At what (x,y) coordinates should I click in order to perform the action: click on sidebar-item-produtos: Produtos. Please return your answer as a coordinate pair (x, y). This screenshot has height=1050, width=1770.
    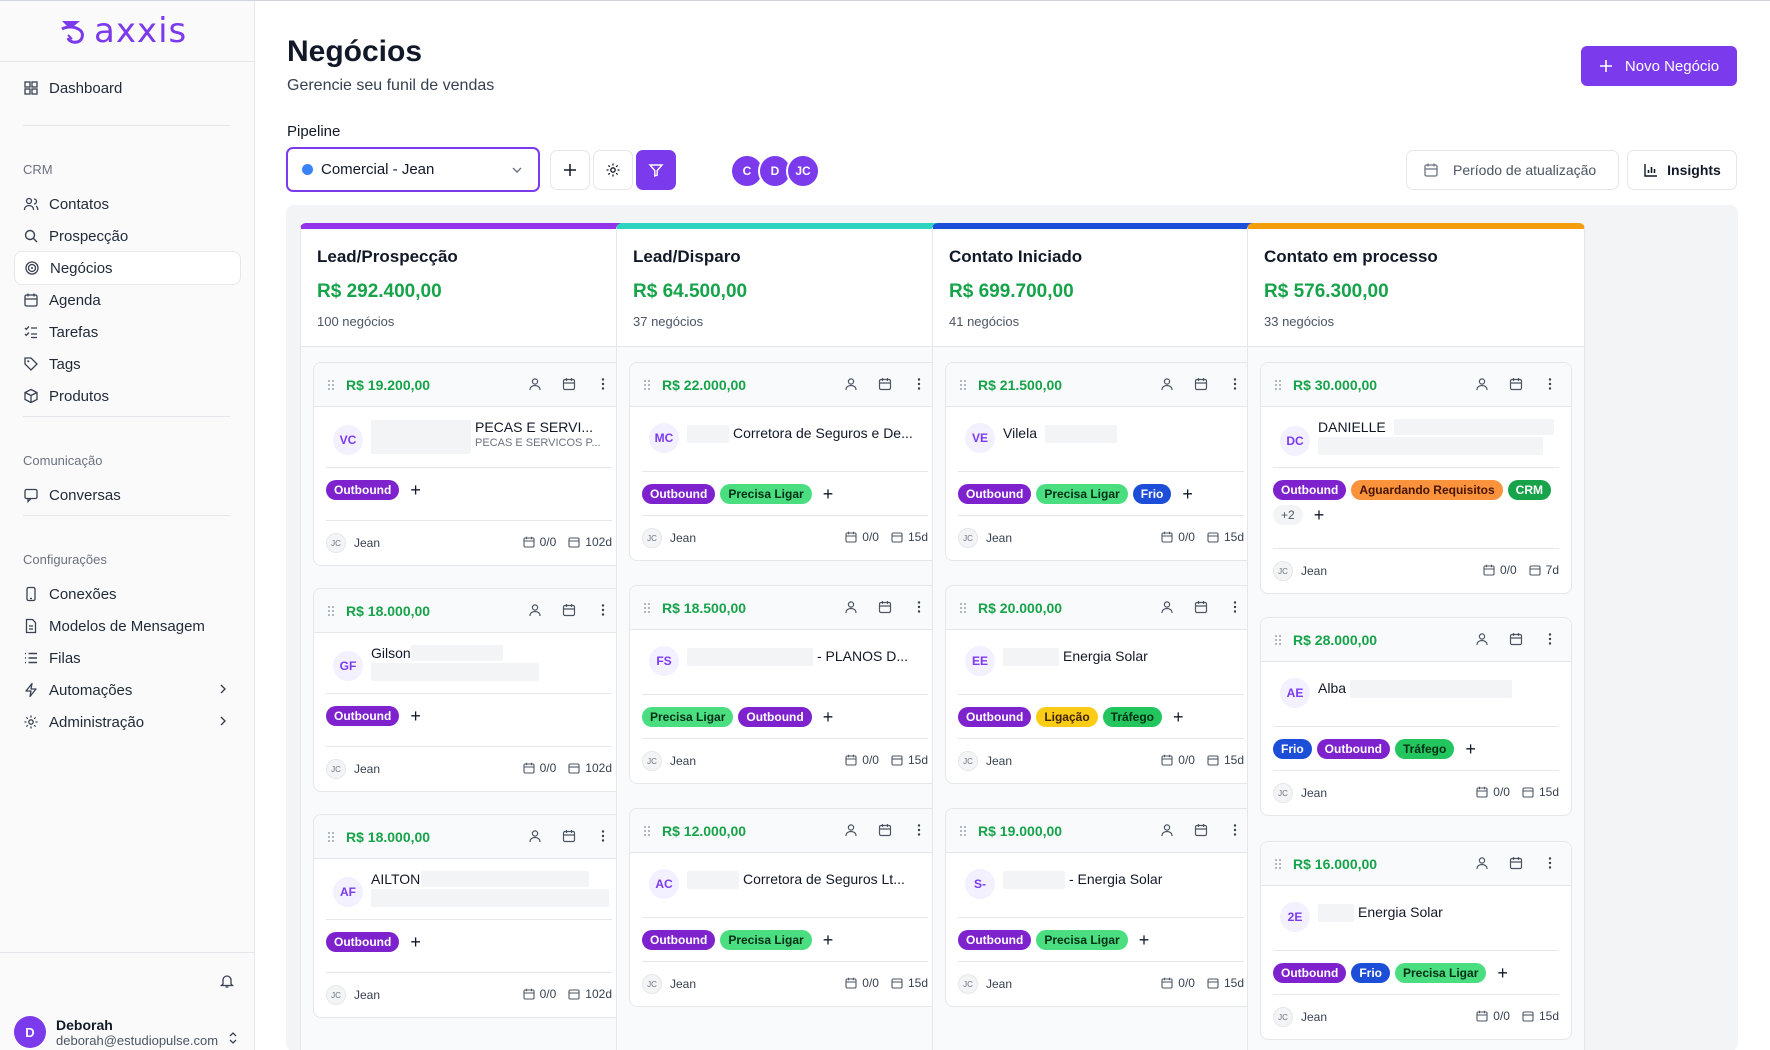
    Looking at the image, I should click on (127, 396).